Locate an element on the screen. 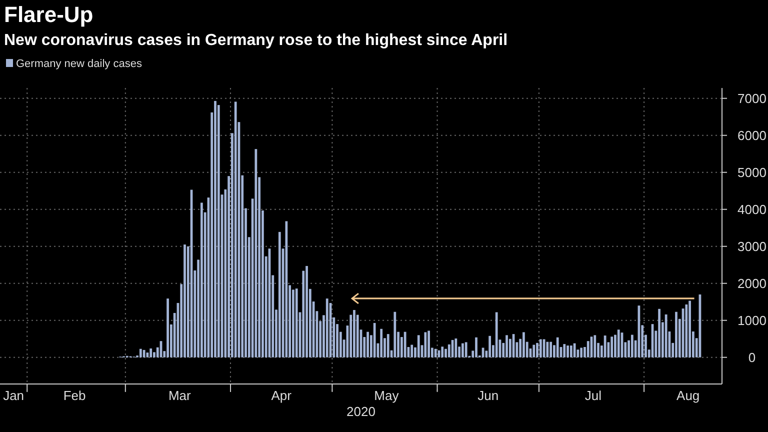 The height and width of the screenshot is (432, 768). chart-title: Flare-Up is located at coordinates (49, 14).